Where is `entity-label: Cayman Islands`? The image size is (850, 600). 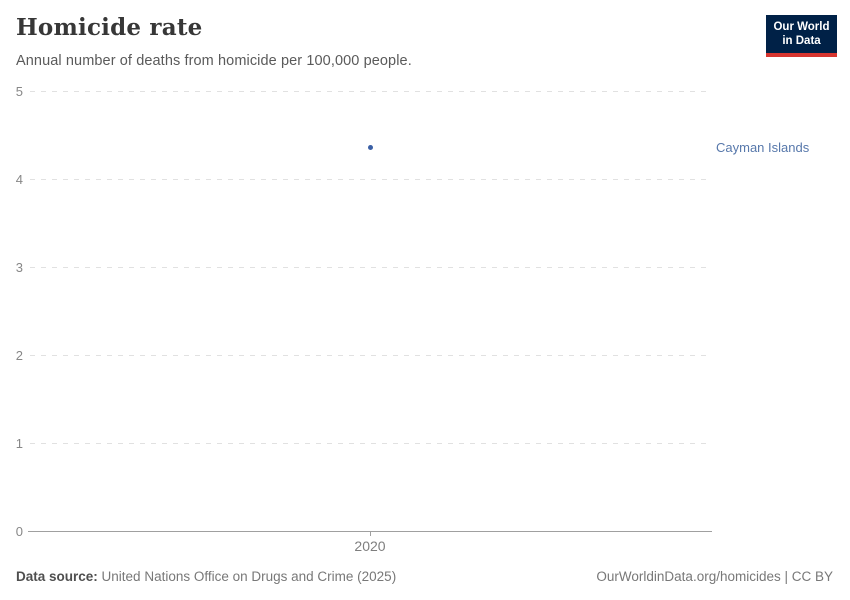
entity-label: Cayman Islands is located at coordinates (763, 147).